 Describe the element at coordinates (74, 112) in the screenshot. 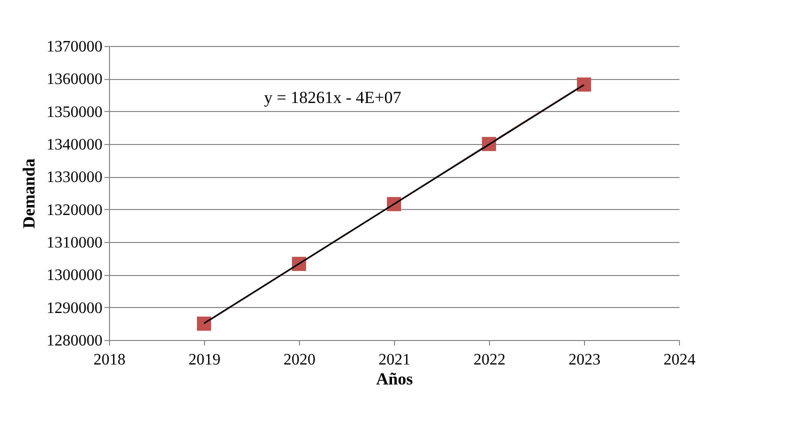

I see `y-tick-label: 1350000` at that location.